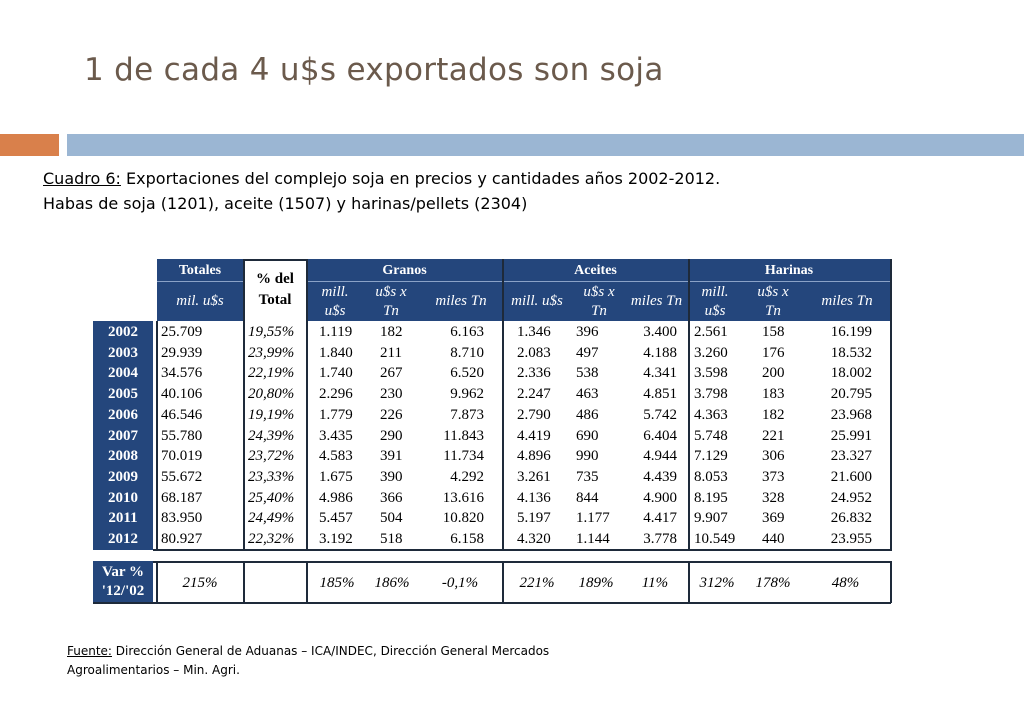  What do you see at coordinates (711, 332) in the screenshot?
I see `table-cell-h_mill: 2.561` at bounding box center [711, 332].